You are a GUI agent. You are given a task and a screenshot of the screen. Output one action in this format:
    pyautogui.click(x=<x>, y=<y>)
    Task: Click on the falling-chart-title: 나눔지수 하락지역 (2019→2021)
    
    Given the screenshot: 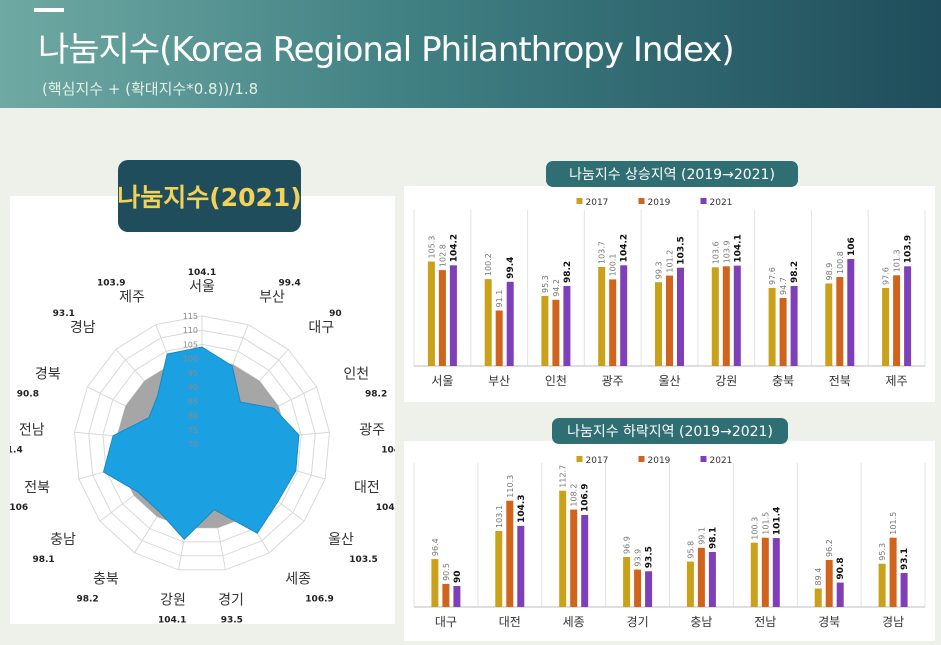 What is the action you would take?
    pyautogui.click(x=670, y=431)
    